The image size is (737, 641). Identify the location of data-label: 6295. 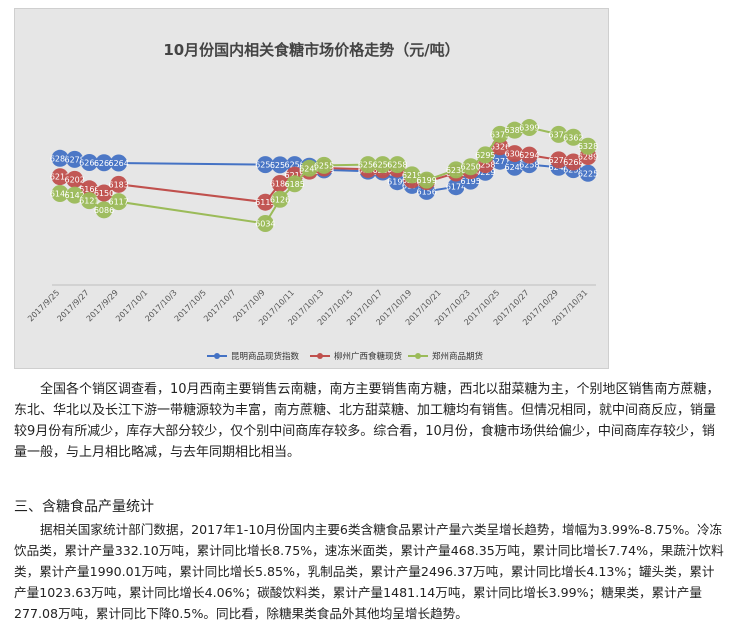
(485, 155).